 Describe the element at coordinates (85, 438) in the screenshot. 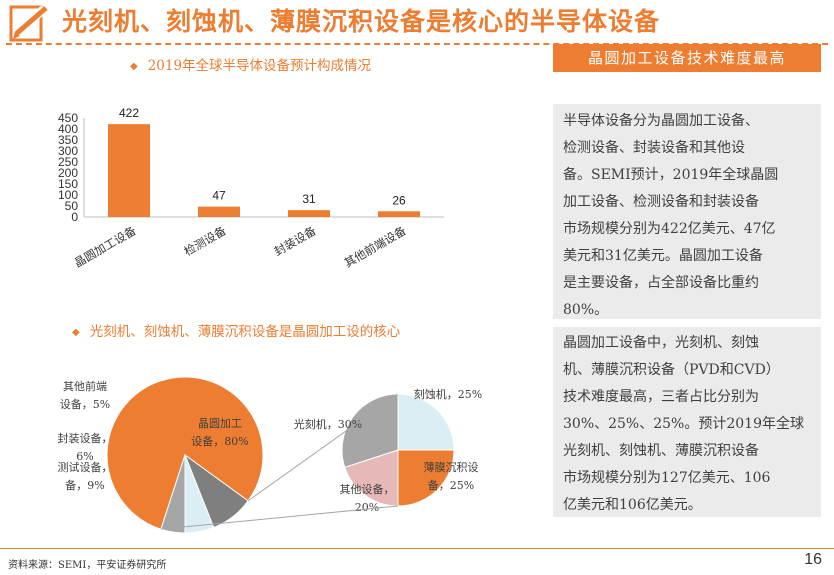

I see `pie-slice-label: 封装设备，` at that location.